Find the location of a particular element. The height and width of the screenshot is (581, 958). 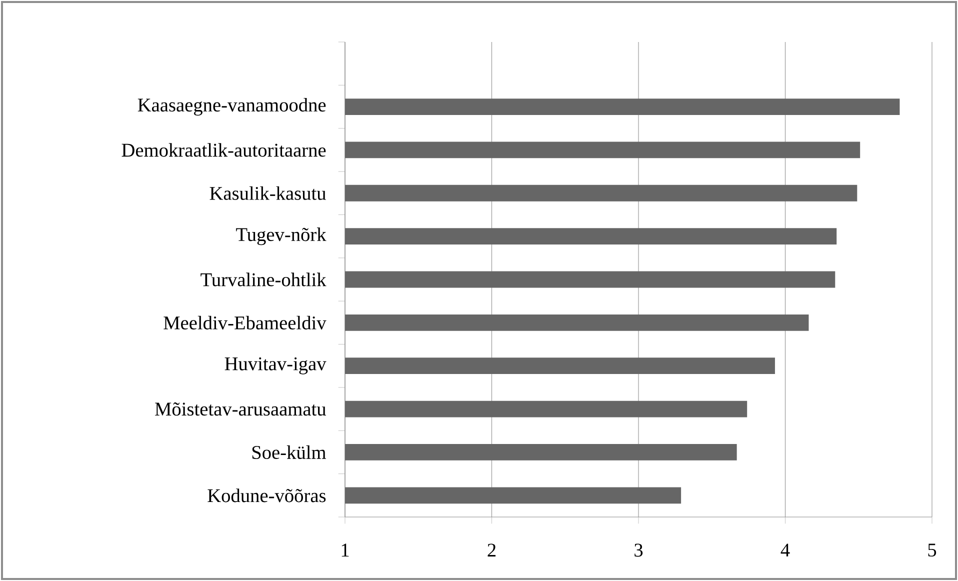

y-tick-label: Mõistetav-arusaamatu is located at coordinates (240, 409).